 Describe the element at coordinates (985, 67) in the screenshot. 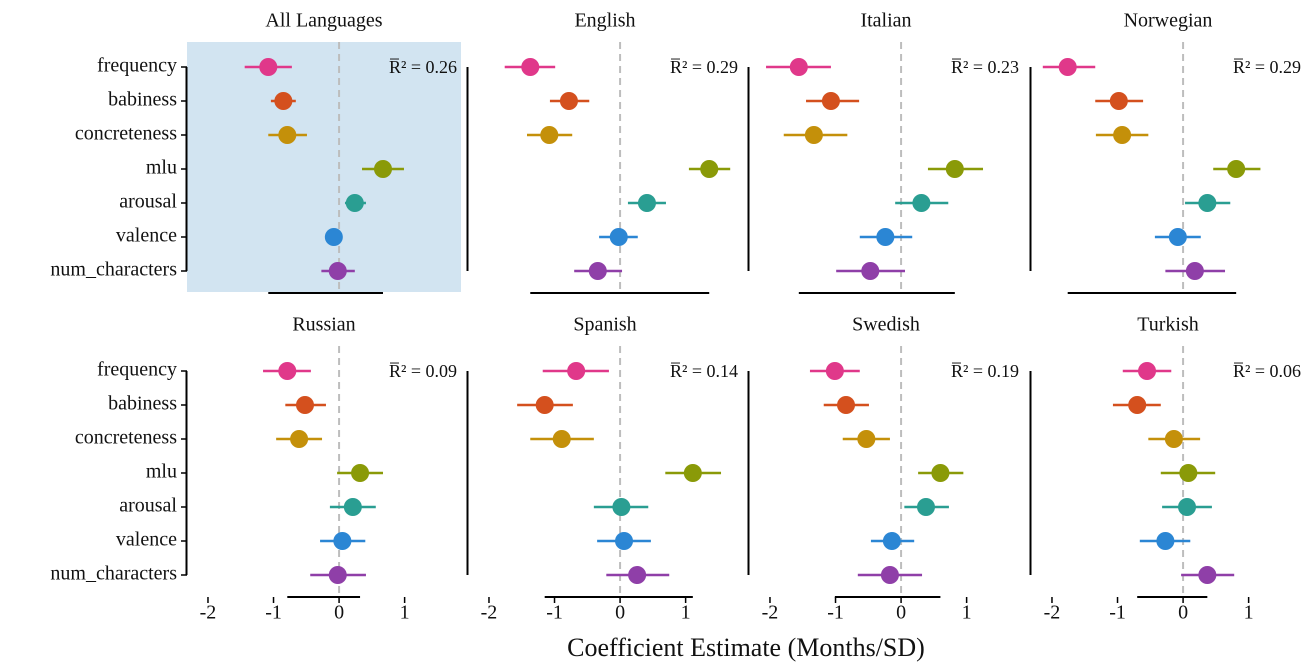

I see `annotation: R̅² = 0.23` at that location.